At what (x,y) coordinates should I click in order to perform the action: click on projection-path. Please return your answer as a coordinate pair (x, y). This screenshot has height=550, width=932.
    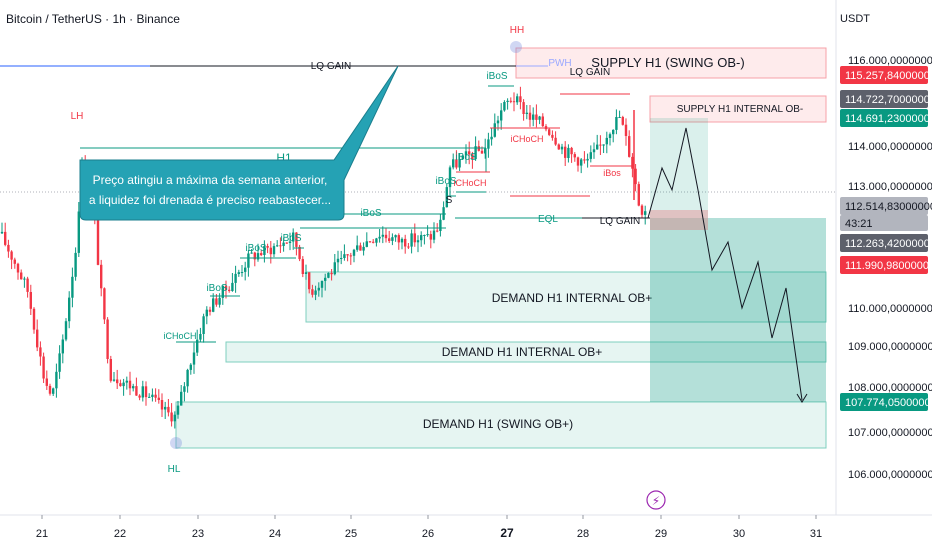
    Looking at the image, I should click on (725, 264).